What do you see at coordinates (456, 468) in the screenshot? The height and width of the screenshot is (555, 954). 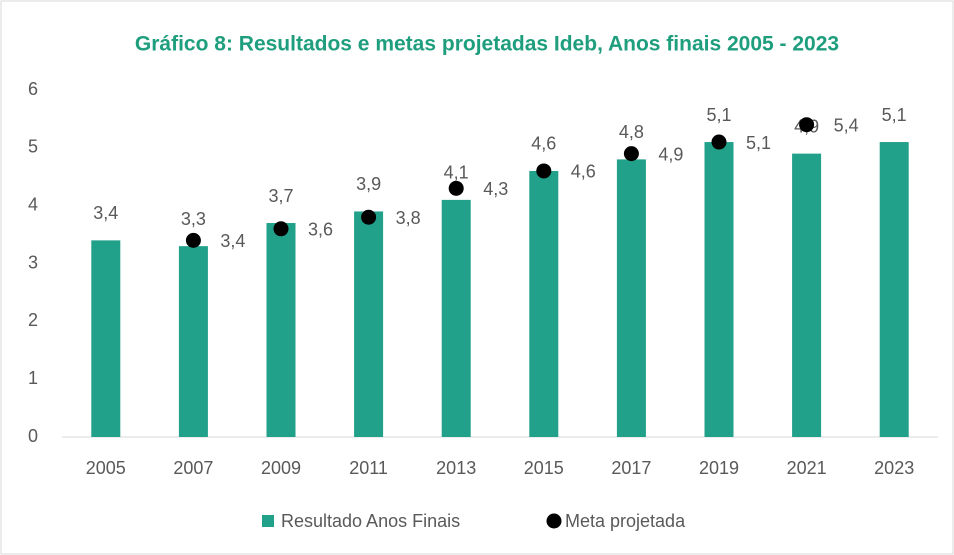 I see `x-tick-label: 2013` at bounding box center [456, 468].